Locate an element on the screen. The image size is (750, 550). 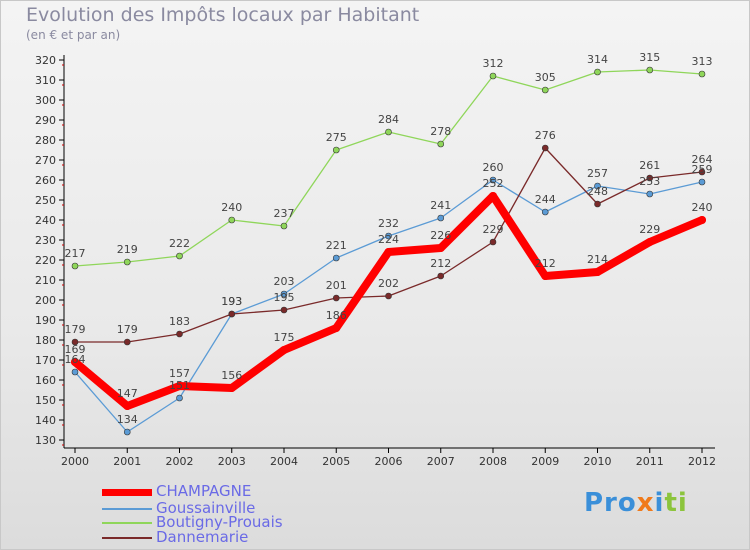
data-label: 193 is located at coordinates (231, 301).